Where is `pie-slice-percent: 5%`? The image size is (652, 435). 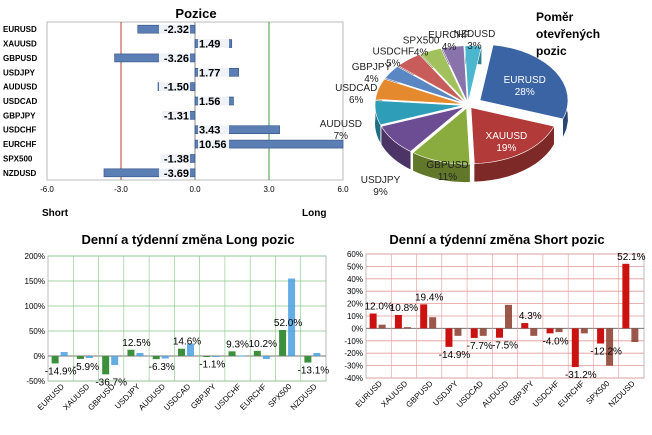 pie-slice-percent: 5% is located at coordinates (393, 63).